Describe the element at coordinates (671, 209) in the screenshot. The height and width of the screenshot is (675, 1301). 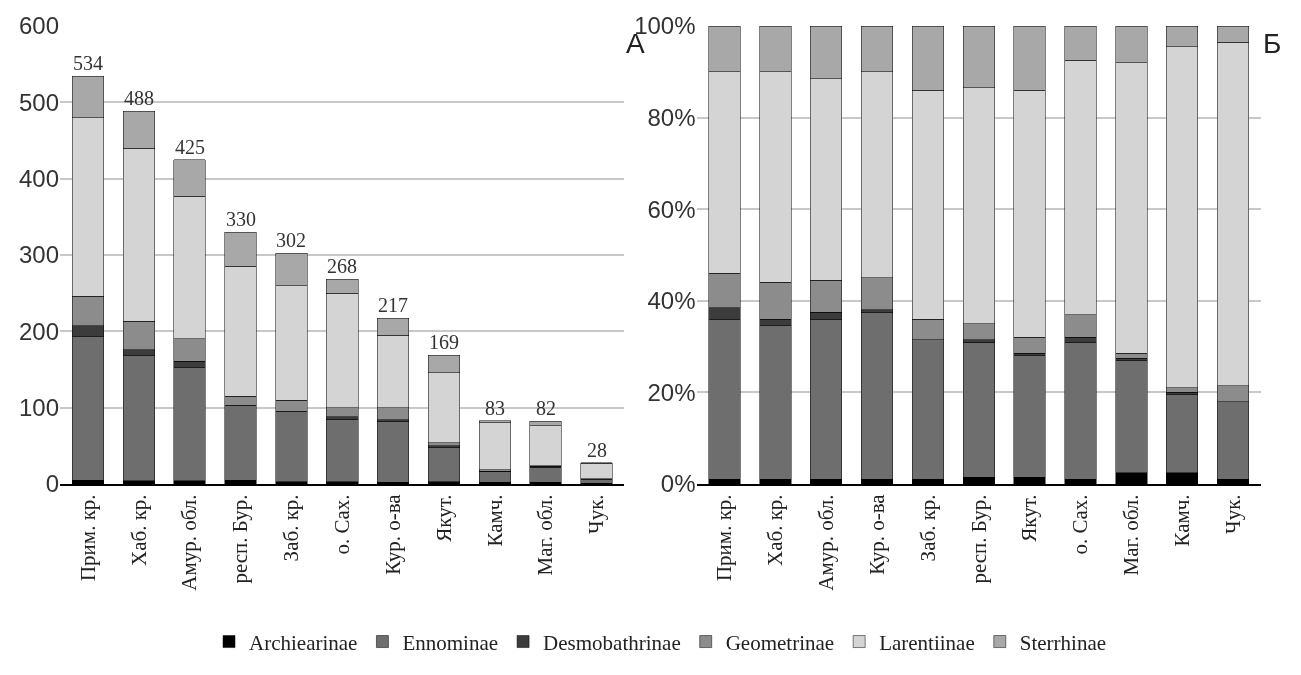
I see `y-tick-label: 60%` at that location.